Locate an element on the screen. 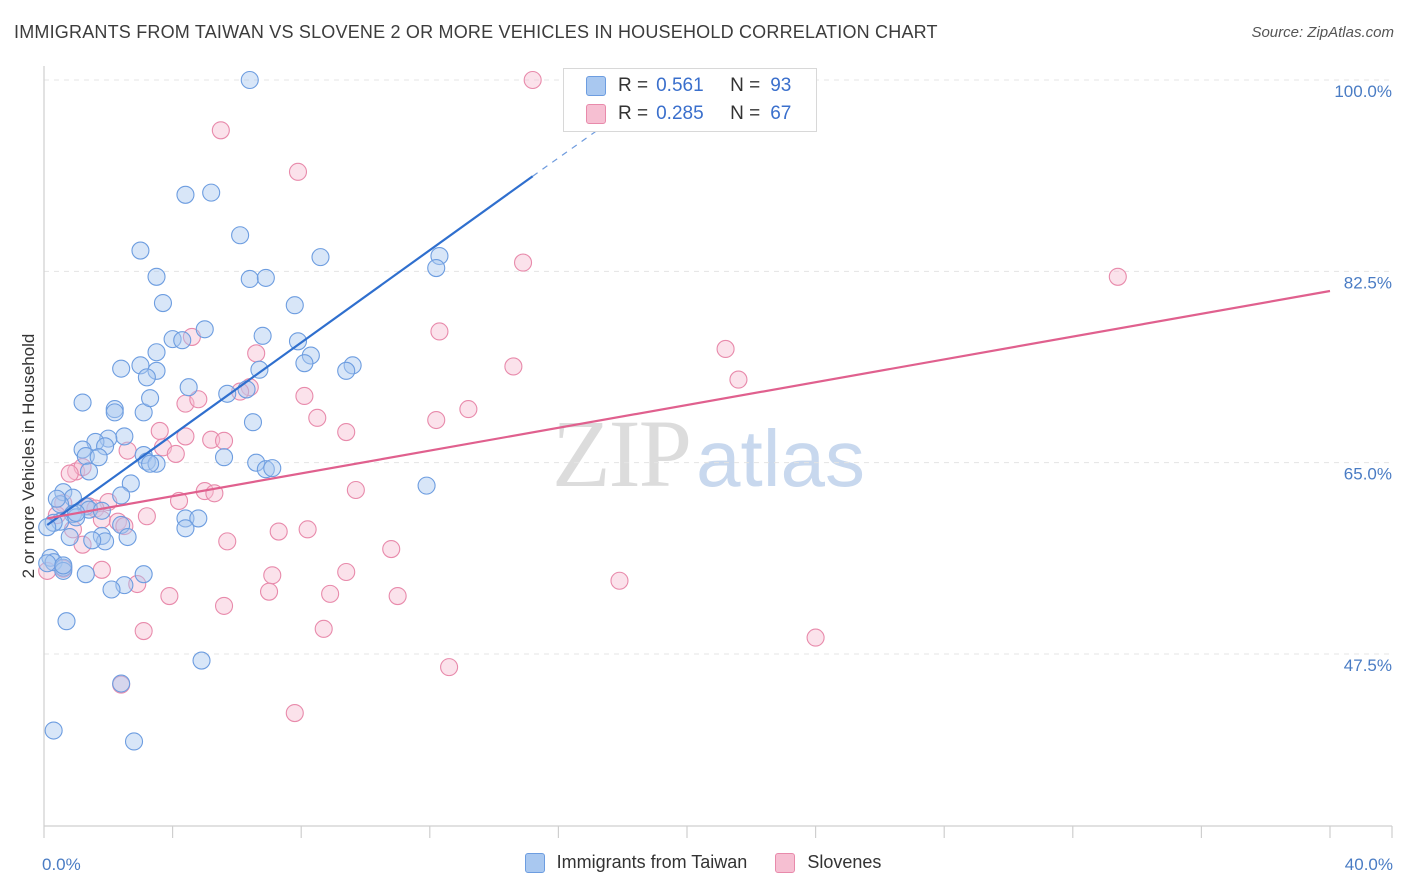 The width and height of the screenshot is (1406, 892). trend-extension-taiwan is located at coordinates (569, 150).